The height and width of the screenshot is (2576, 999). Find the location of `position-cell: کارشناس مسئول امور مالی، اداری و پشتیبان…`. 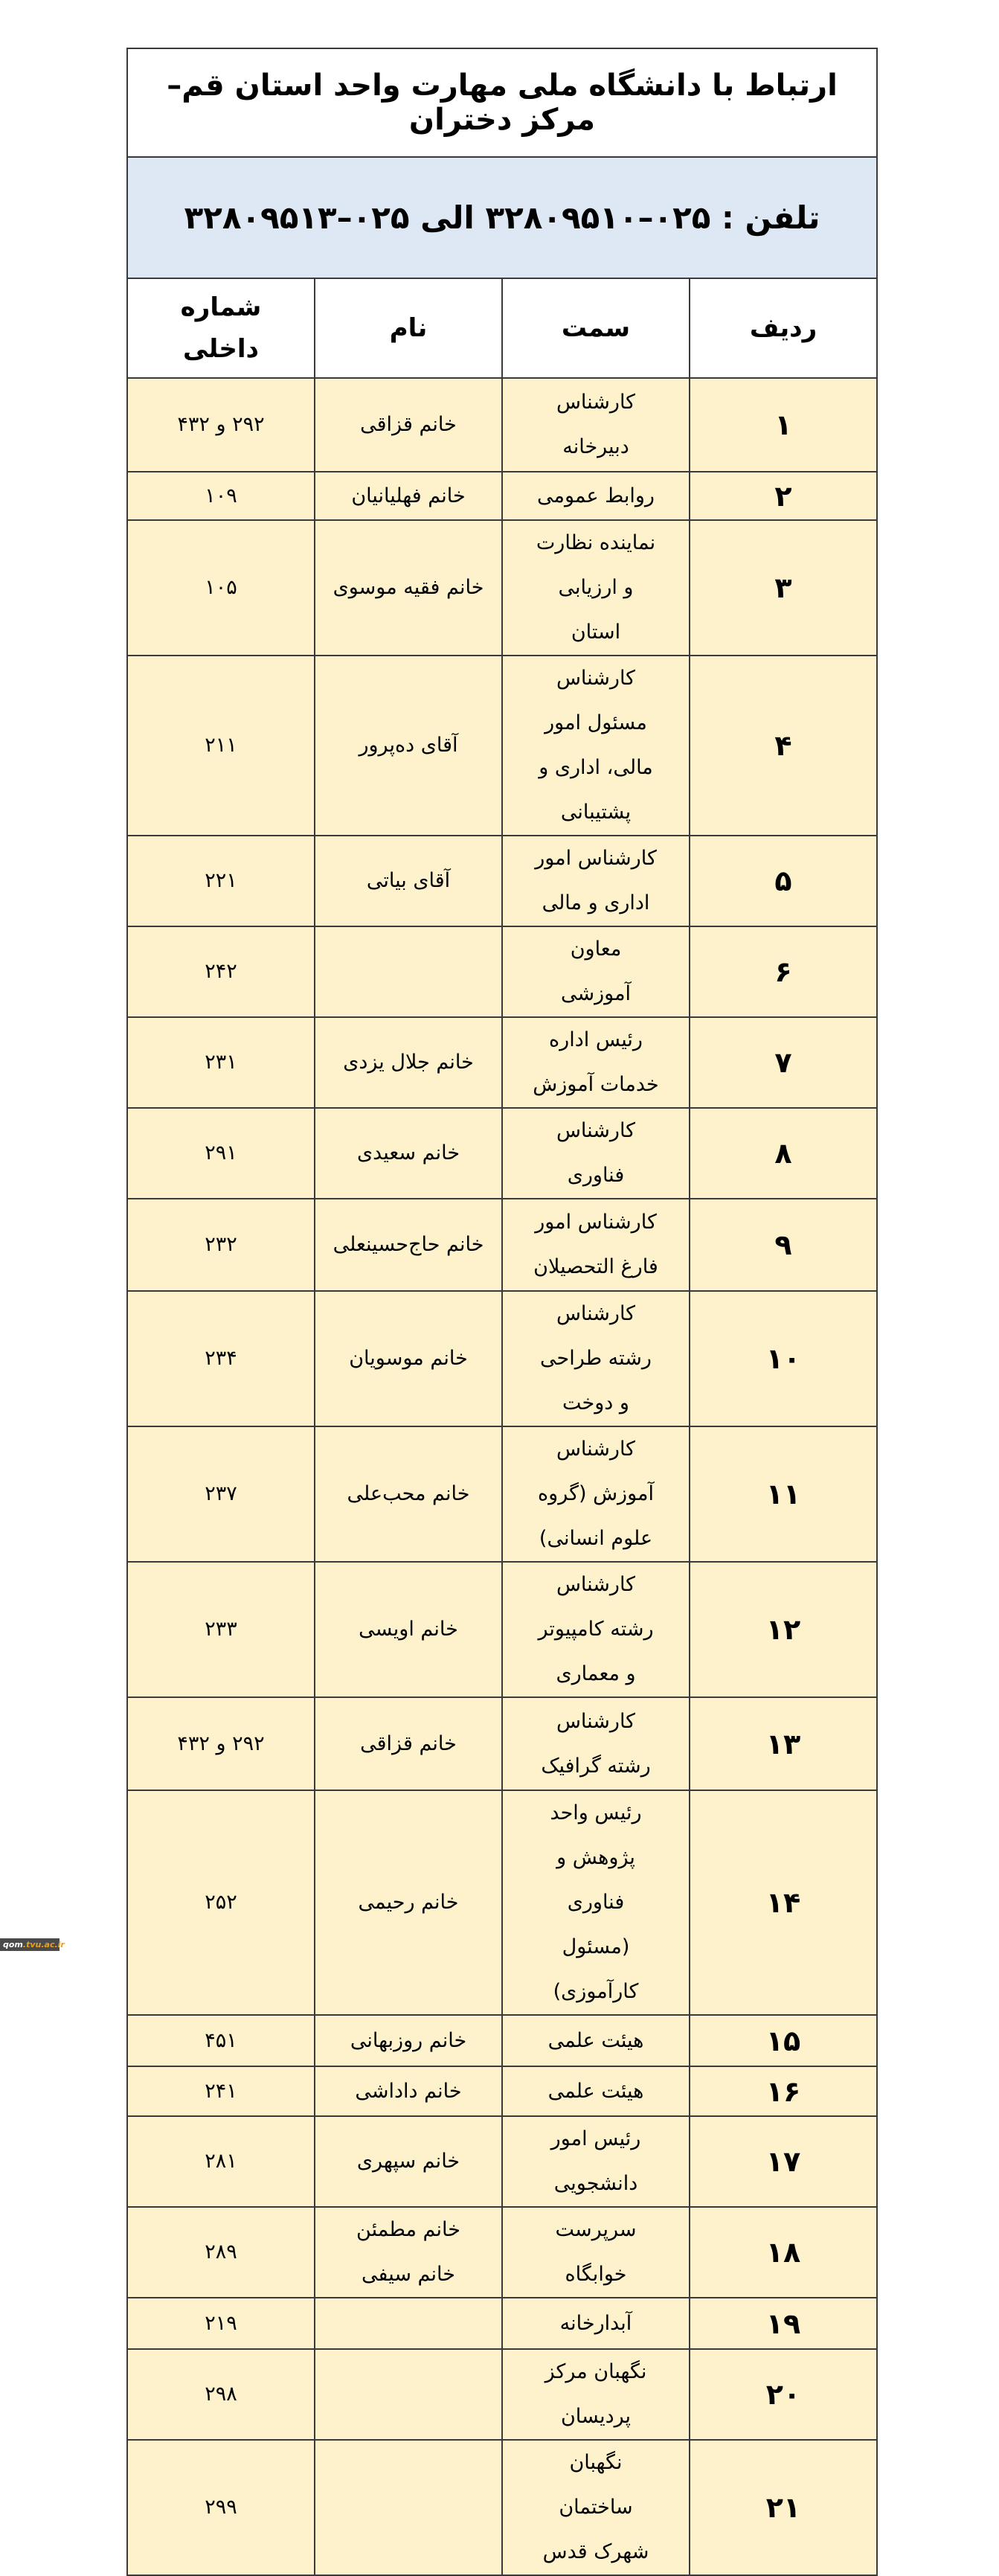

position-cell: کارشناس مسئول امور مالی، اداری و پشتیبان… is located at coordinates (595, 746).